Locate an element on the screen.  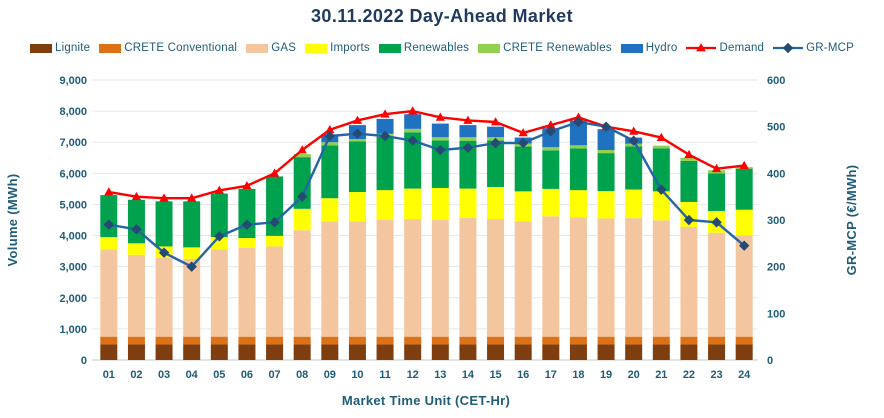
left-tick-label: 3,000 is located at coordinates (73, 268).